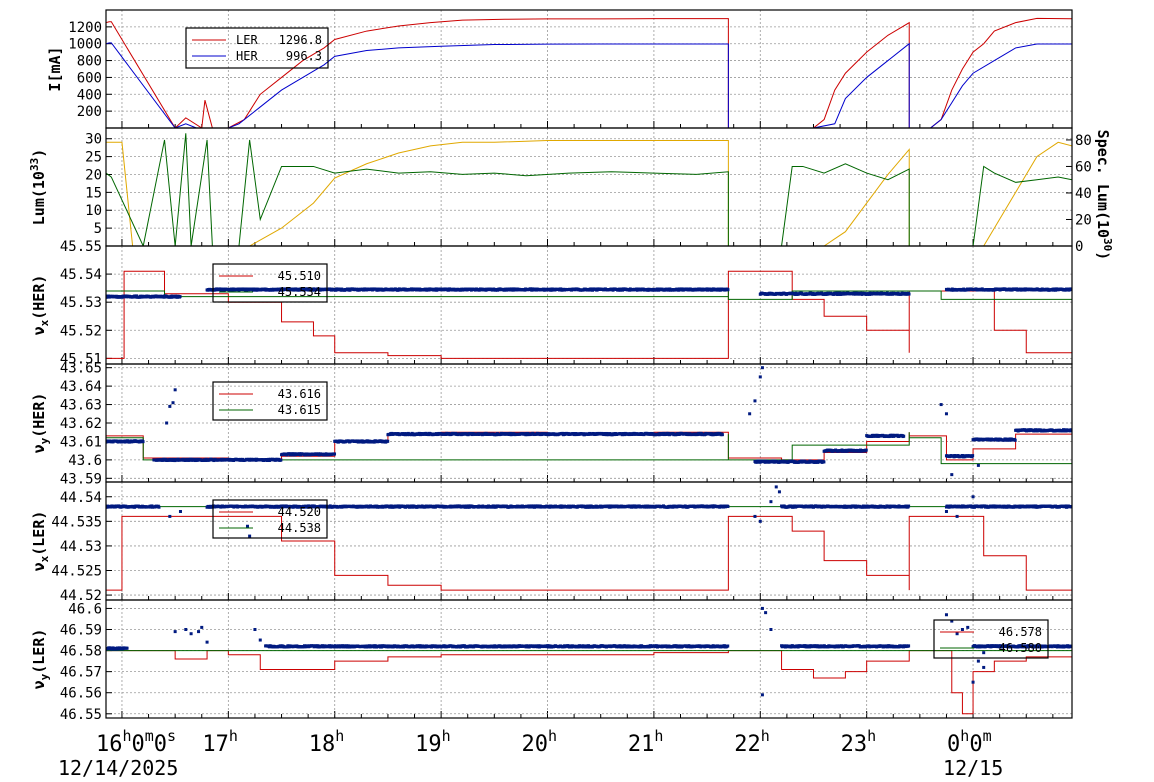  What do you see at coordinates (93, 211) in the screenshot?
I see `y-tick-label: 10` at bounding box center [93, 211].